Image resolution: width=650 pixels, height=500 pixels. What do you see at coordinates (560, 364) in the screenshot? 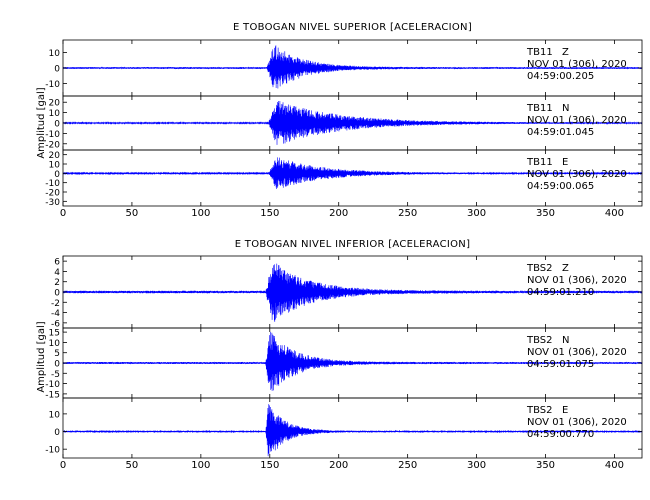
I see `record-time: 04:59:01.075` at bounding box center [560, 364].